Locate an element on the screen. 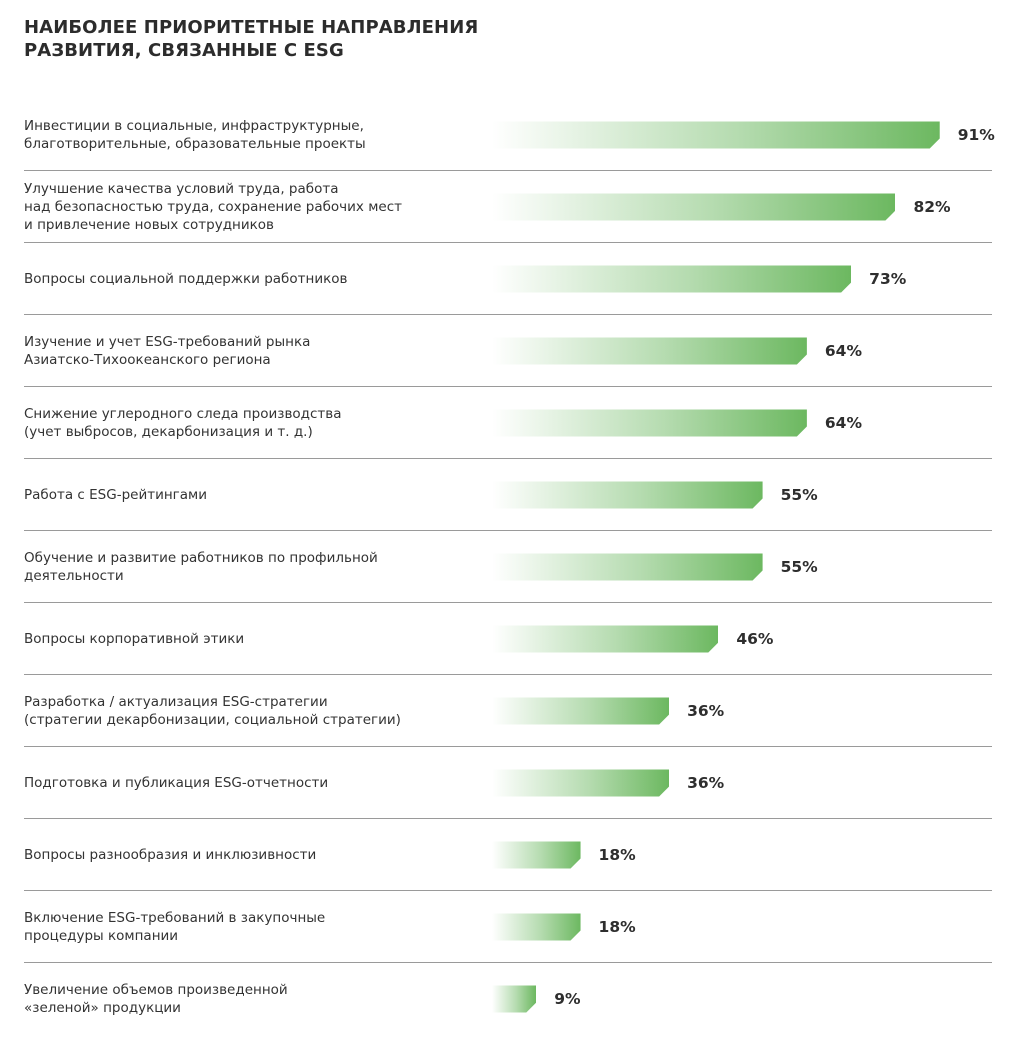  value-label: 9% is located at coordinates (567, 999).